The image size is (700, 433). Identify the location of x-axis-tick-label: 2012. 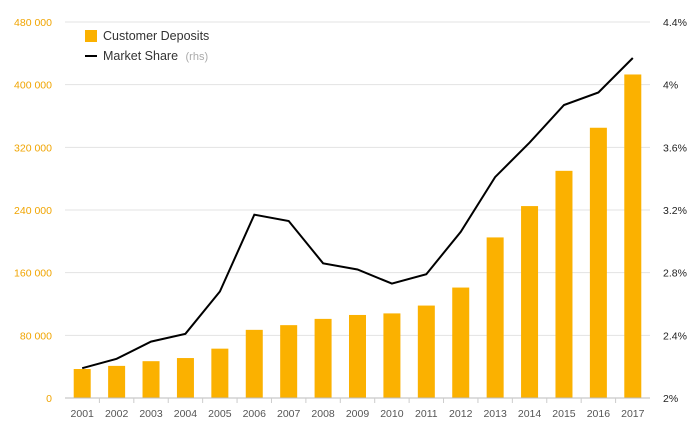
(461, 414).